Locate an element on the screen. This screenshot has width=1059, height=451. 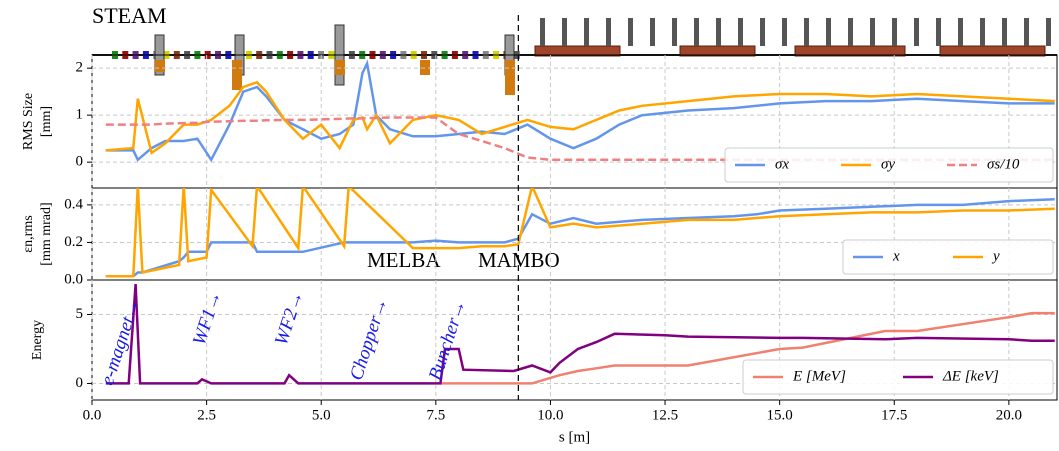
x-axis-label: s [m] is located at coordinates (574, 437).